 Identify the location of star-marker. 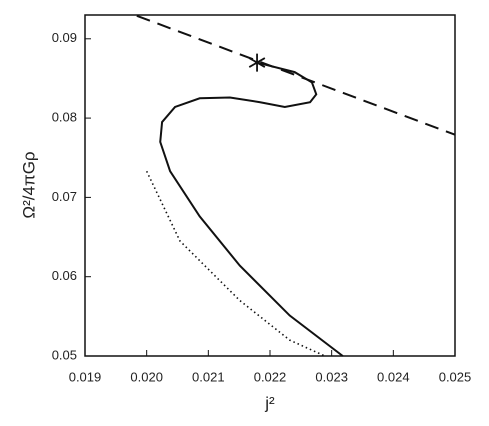
(257, 62).